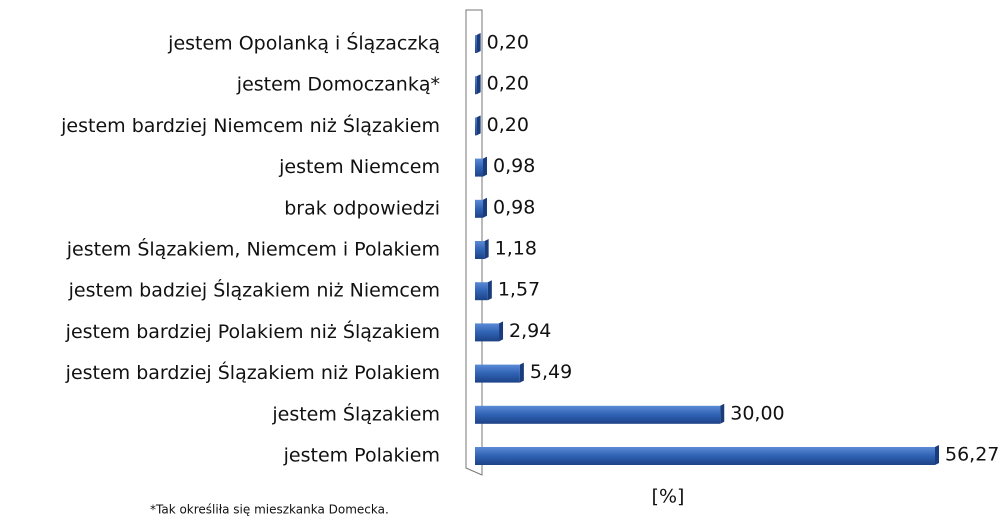 Image resolution: width=1006 pixels, height=521 pixels. What do you see at coordinates (361, 456) in the screenshot?
I see `category-label: jestem Polakiem` at bounding box center [361, 456].